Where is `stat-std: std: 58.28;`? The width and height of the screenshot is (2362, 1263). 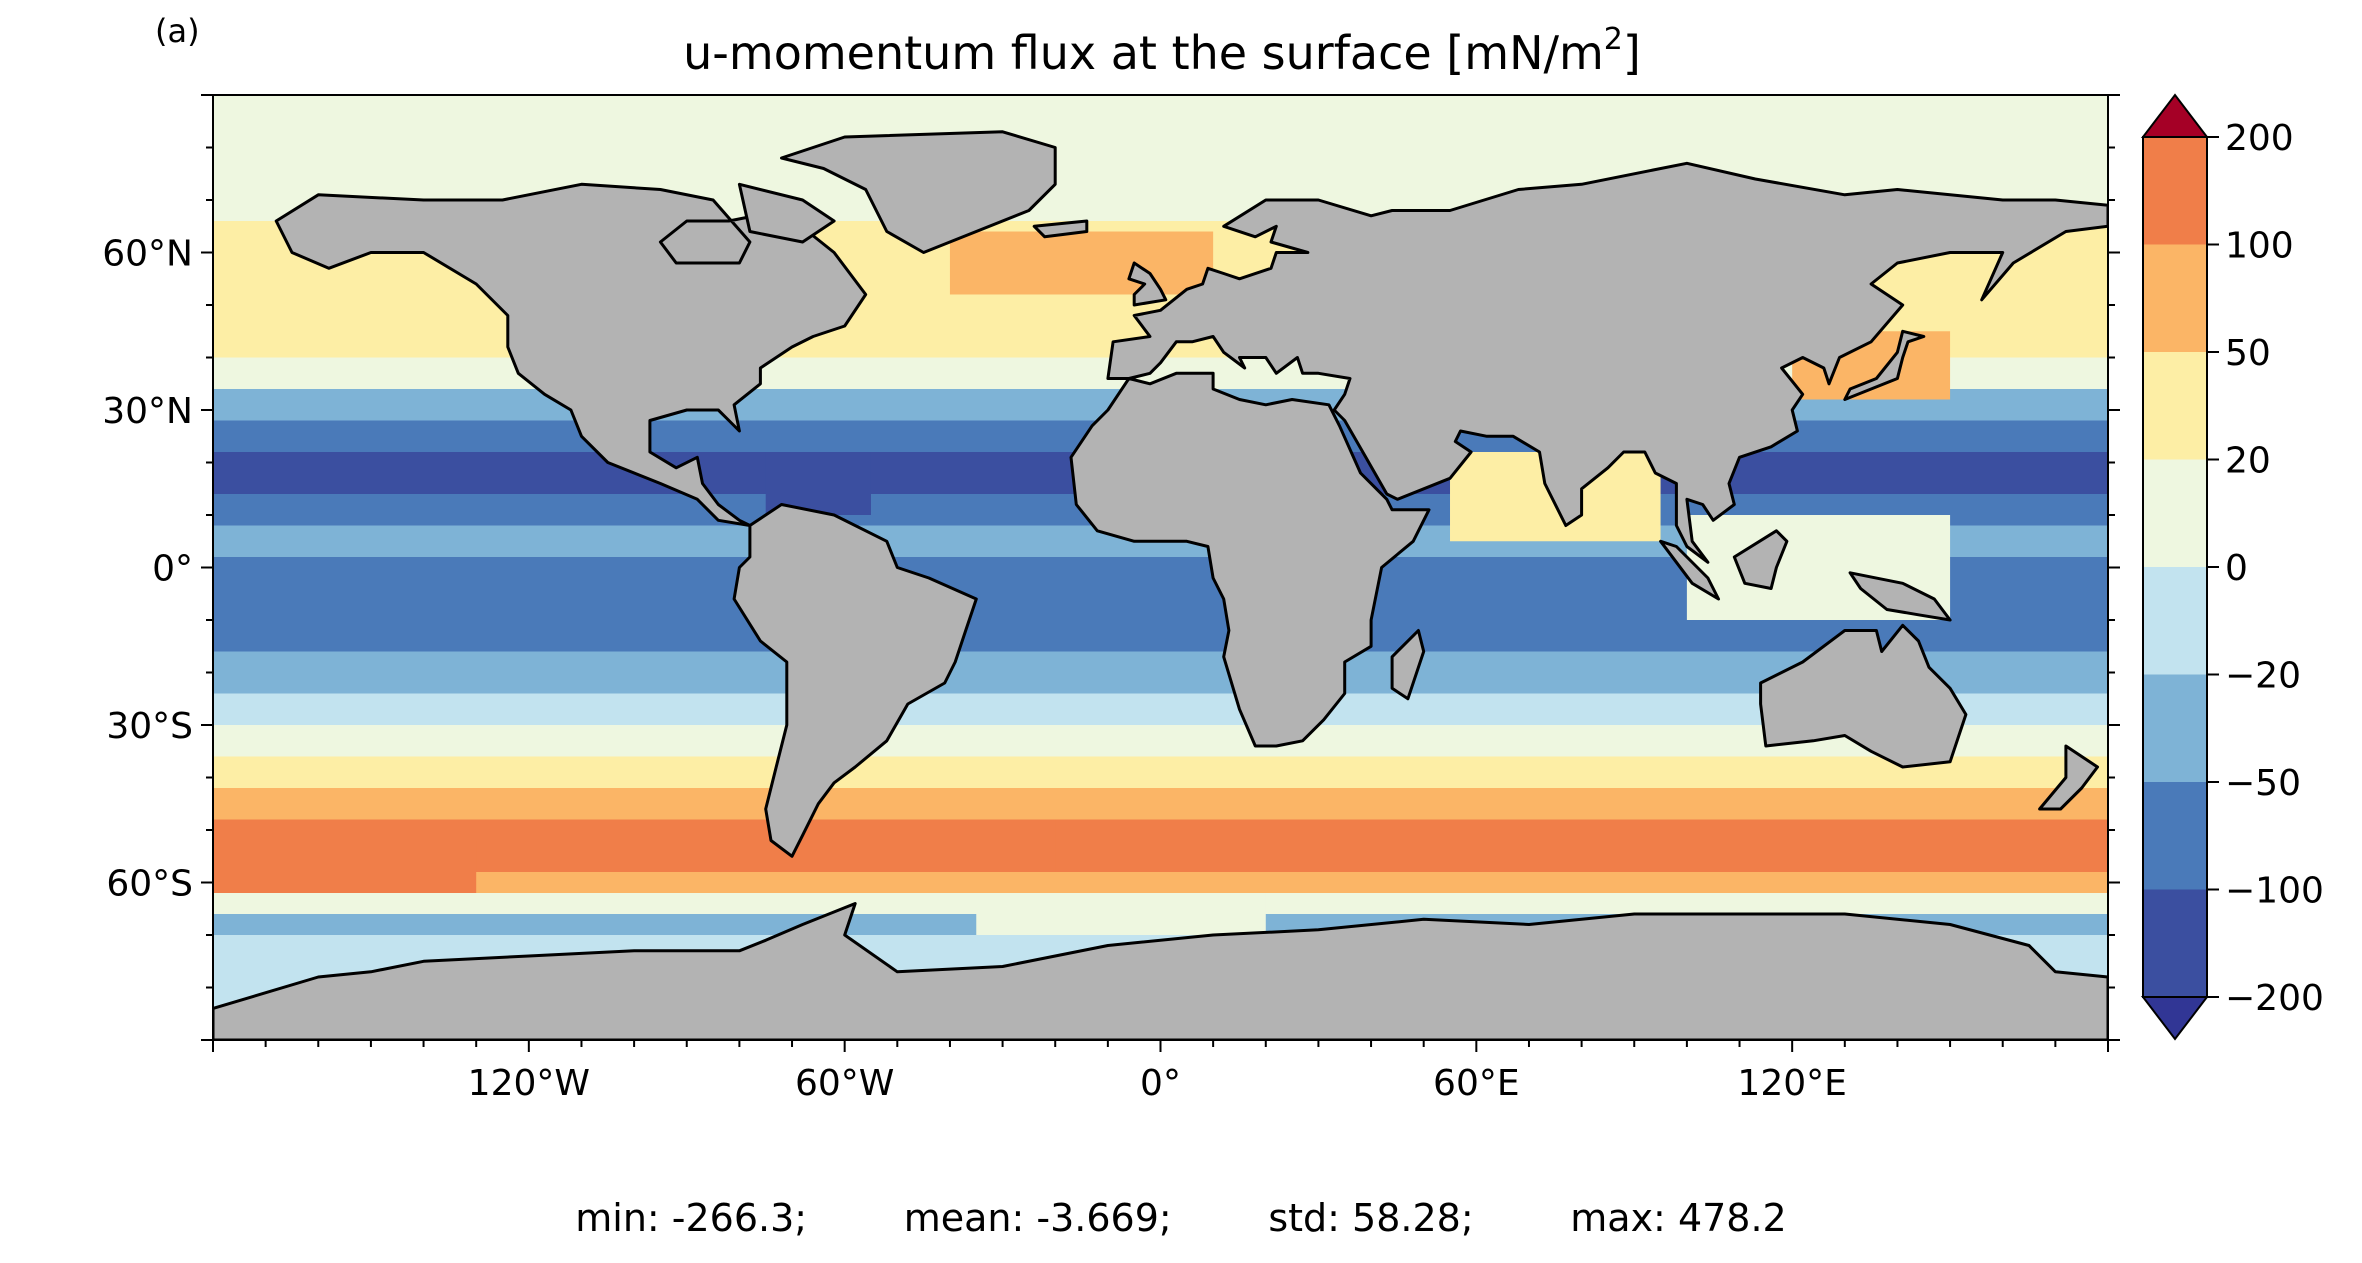 stat-std: std: 58.28; is located at coordinates (1371, 1218).